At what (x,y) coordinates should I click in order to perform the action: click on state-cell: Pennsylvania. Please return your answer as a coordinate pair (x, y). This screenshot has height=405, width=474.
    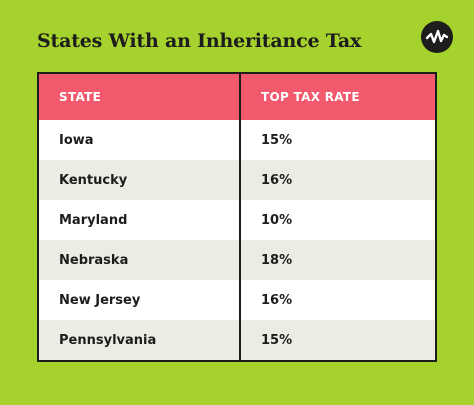
    Looking at the image, I should click on (139, 340).